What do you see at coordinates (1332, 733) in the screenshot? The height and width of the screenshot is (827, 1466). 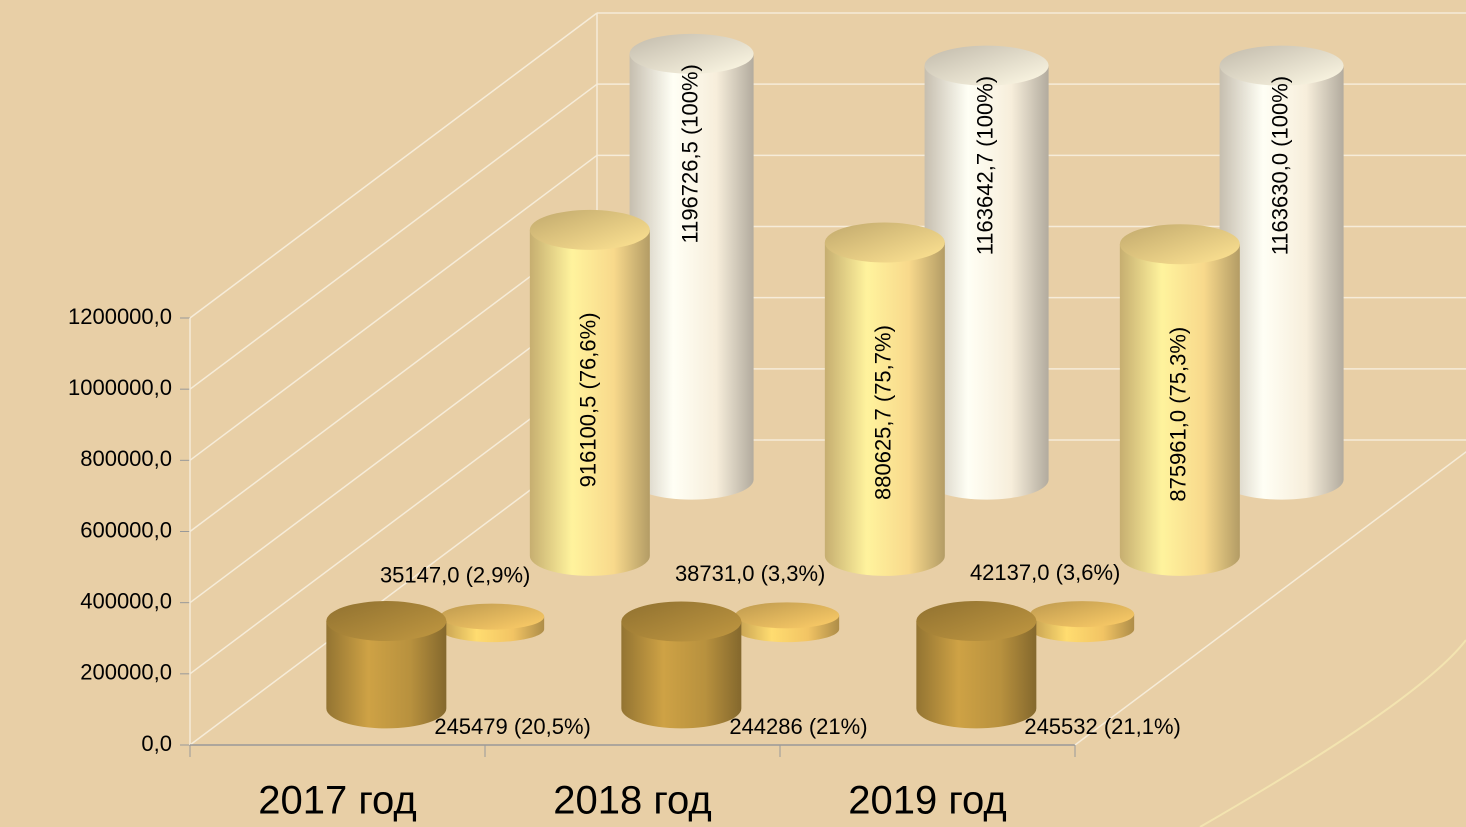 I see `decor` at bounding box center [1332, 733].